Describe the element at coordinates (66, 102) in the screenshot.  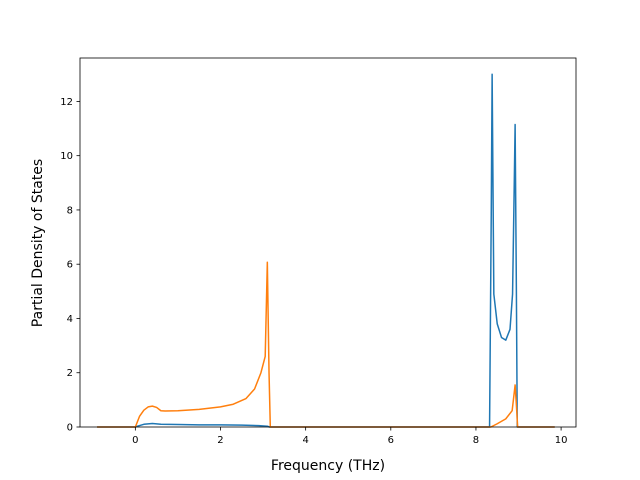
I see `y-tick-label: 12` at that location.